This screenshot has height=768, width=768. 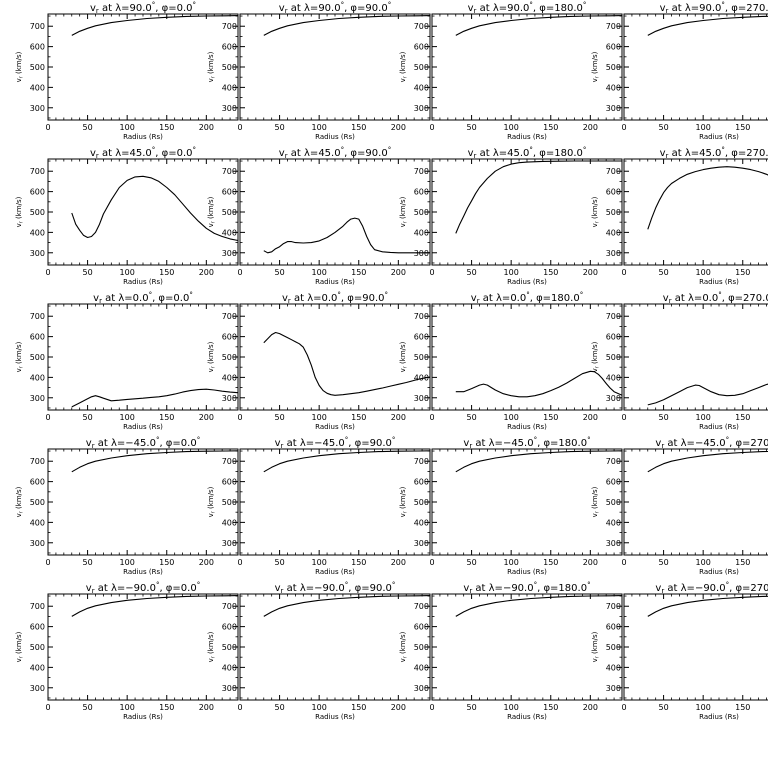 I want to click on title-latitude: at λ=90.0, so click(x=694, y=8).